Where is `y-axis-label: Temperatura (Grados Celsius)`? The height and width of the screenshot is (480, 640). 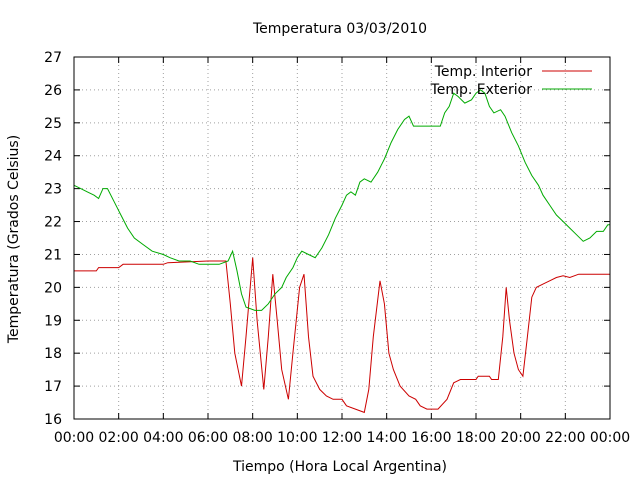
y-axis-label: Temperatura (Grados Celsius) is located at coordinates (14, 239).